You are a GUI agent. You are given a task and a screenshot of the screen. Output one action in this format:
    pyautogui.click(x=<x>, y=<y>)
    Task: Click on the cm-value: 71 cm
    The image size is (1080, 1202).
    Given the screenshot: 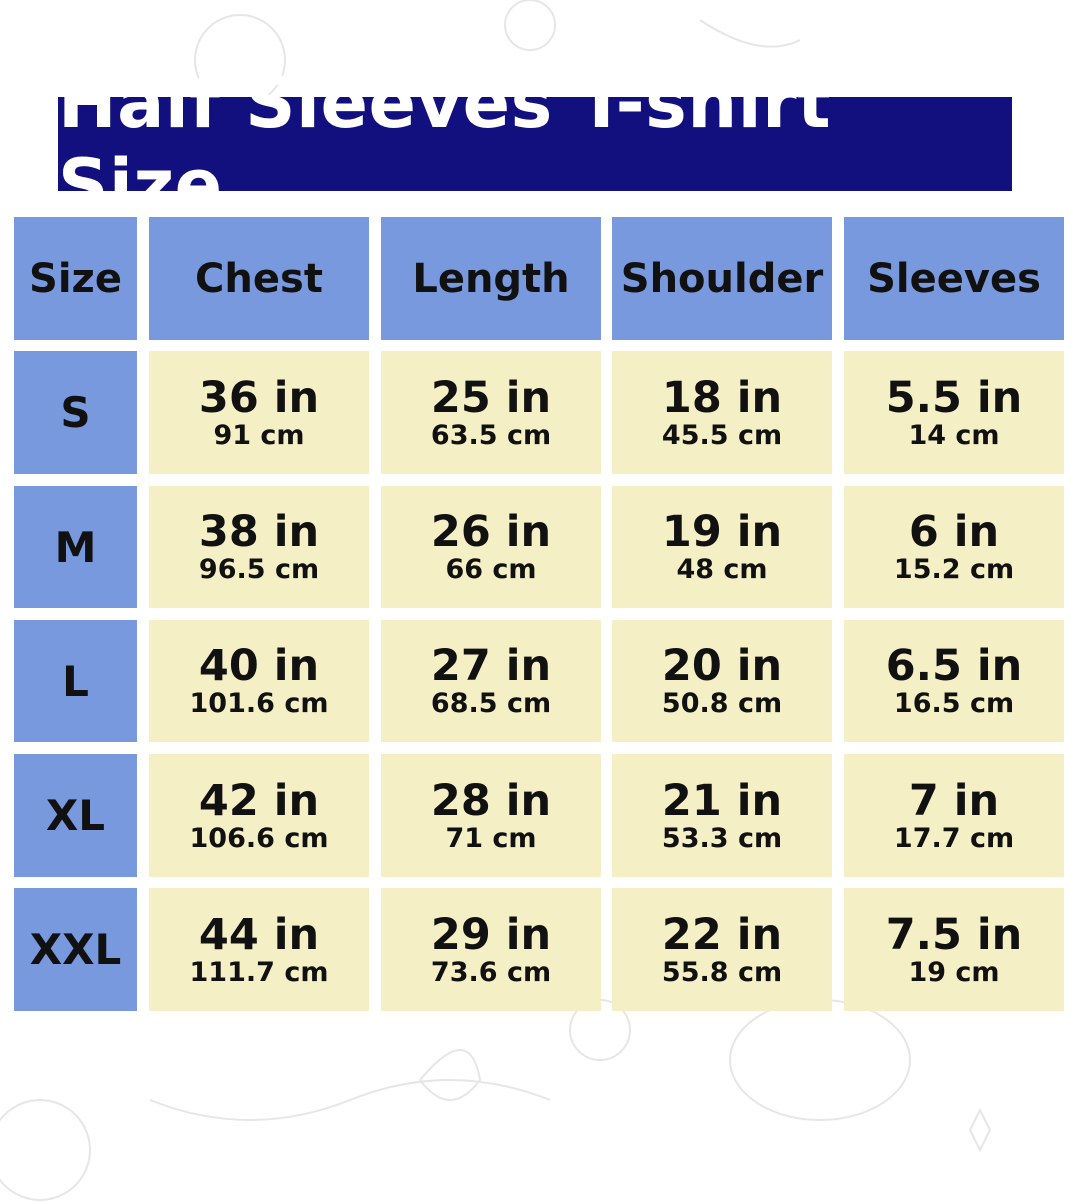 What is the action you would take?
    pyautogui.click(x=491, y=838)
    